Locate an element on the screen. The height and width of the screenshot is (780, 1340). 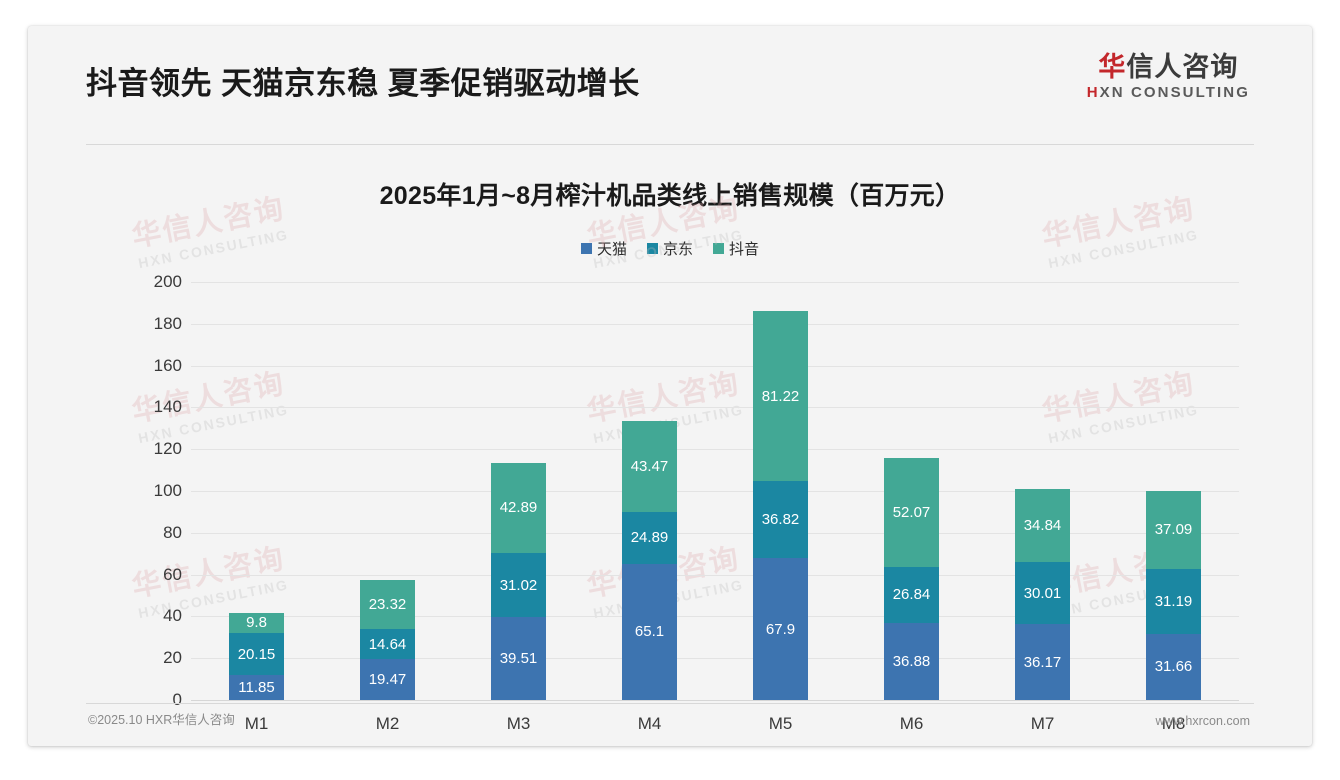
stacked-bar: 19.47 14.64 23.32 is located at coordinates (387, 639).